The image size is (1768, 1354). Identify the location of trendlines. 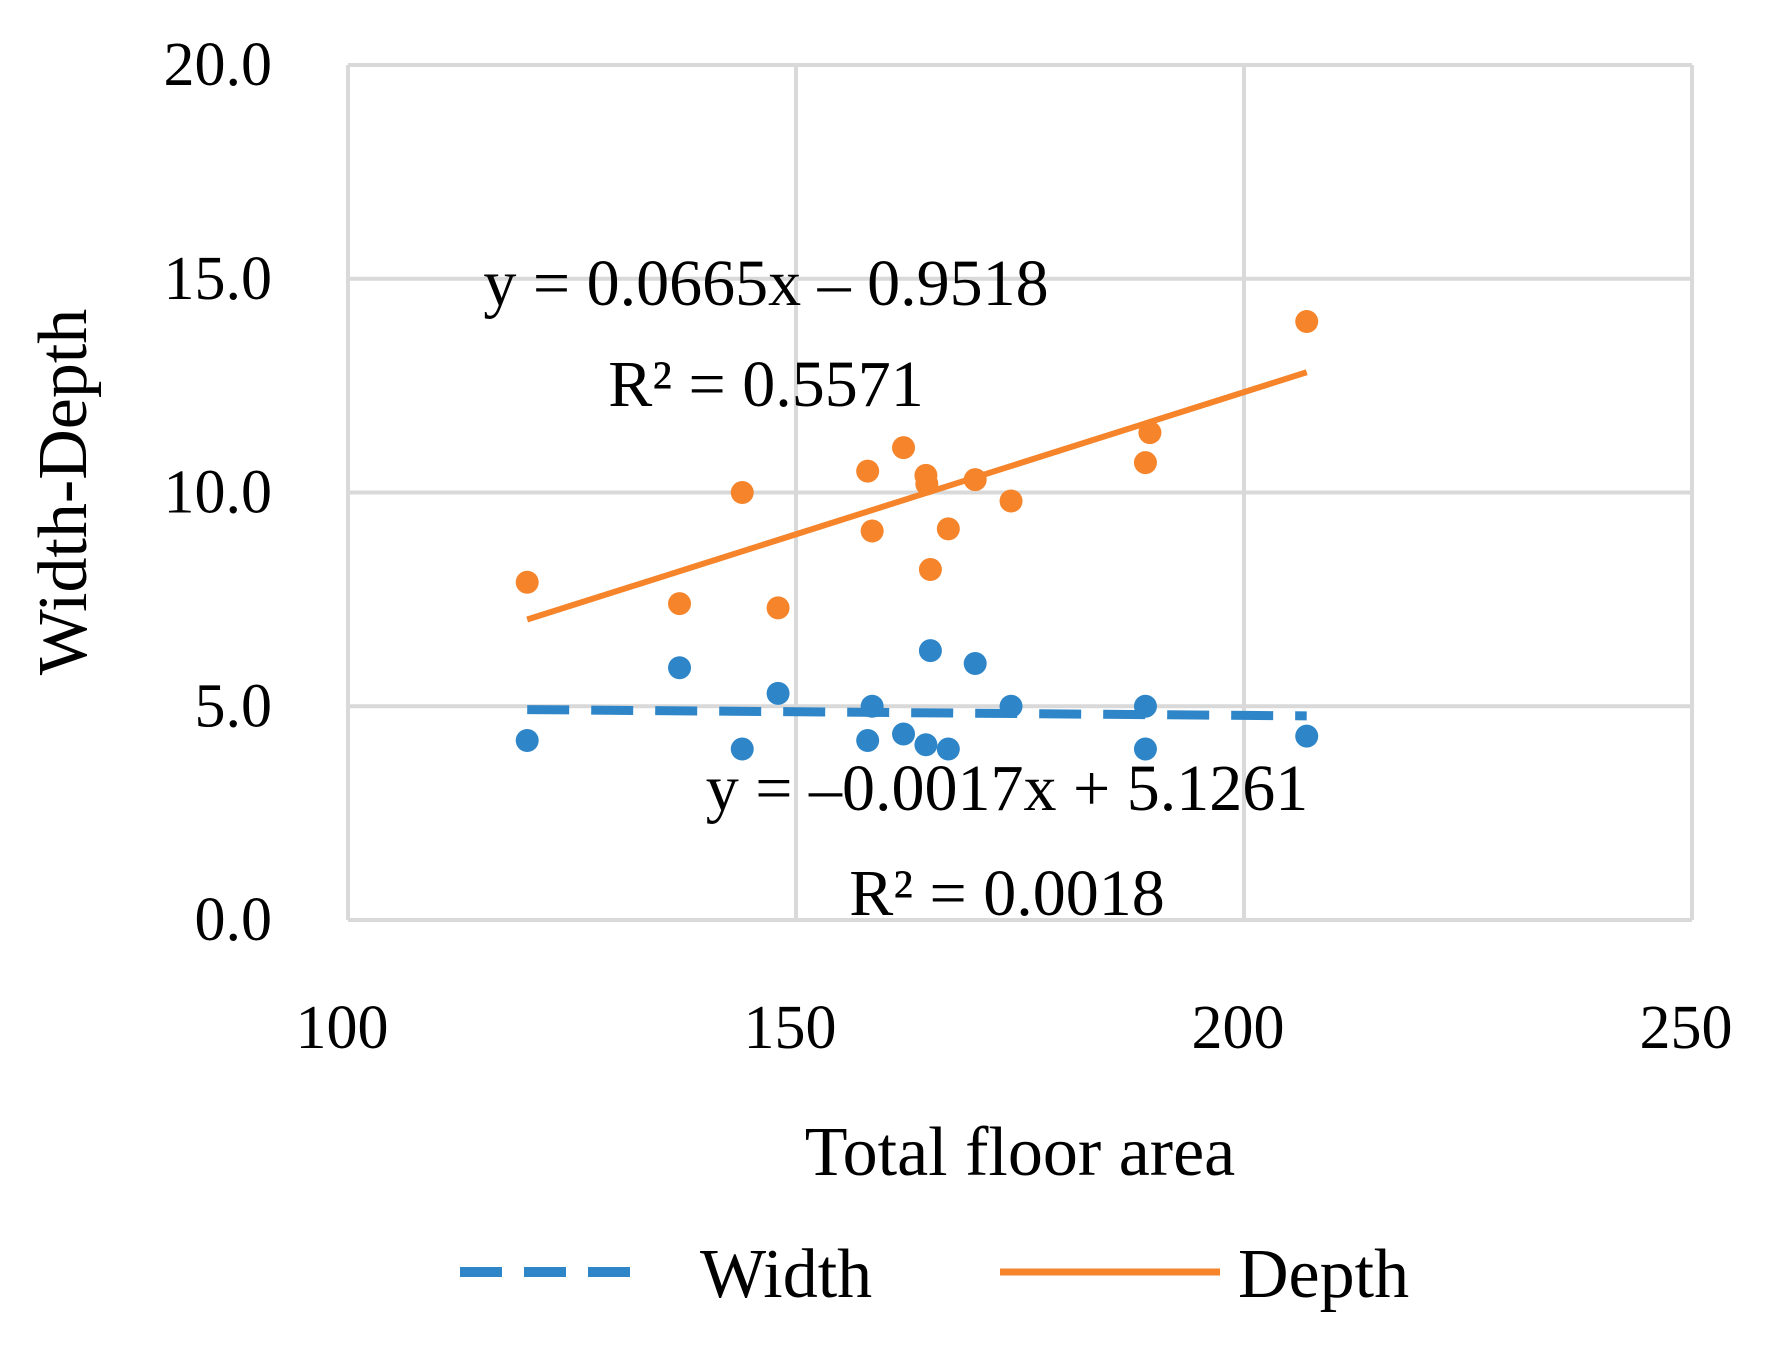
(917, 545).